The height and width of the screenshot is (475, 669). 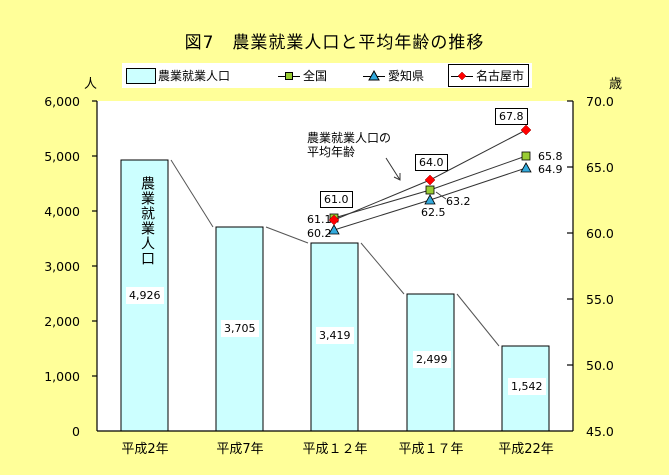 I want to click on legend-label: 農業就業人口, so click(x=194, y=76).